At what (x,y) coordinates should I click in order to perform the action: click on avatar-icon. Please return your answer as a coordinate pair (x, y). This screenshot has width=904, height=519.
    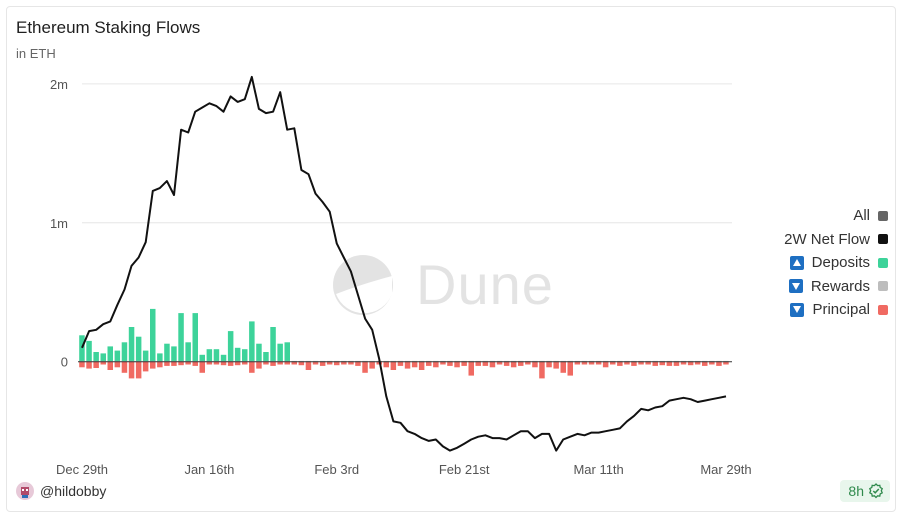
    Looking at the image, I should click on (25, 492).